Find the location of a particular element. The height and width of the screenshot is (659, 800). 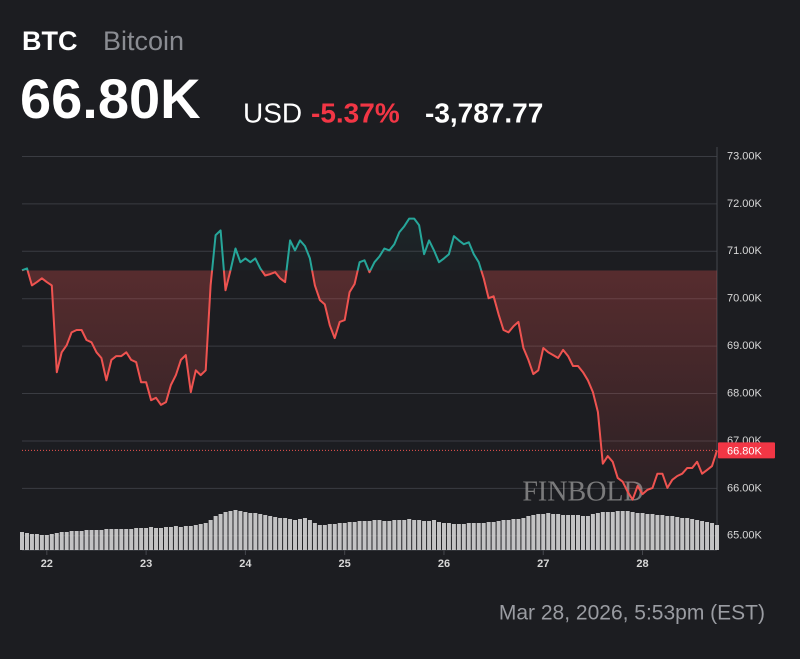

last-price-label: 66.80K is located at coordinates (745, 451).